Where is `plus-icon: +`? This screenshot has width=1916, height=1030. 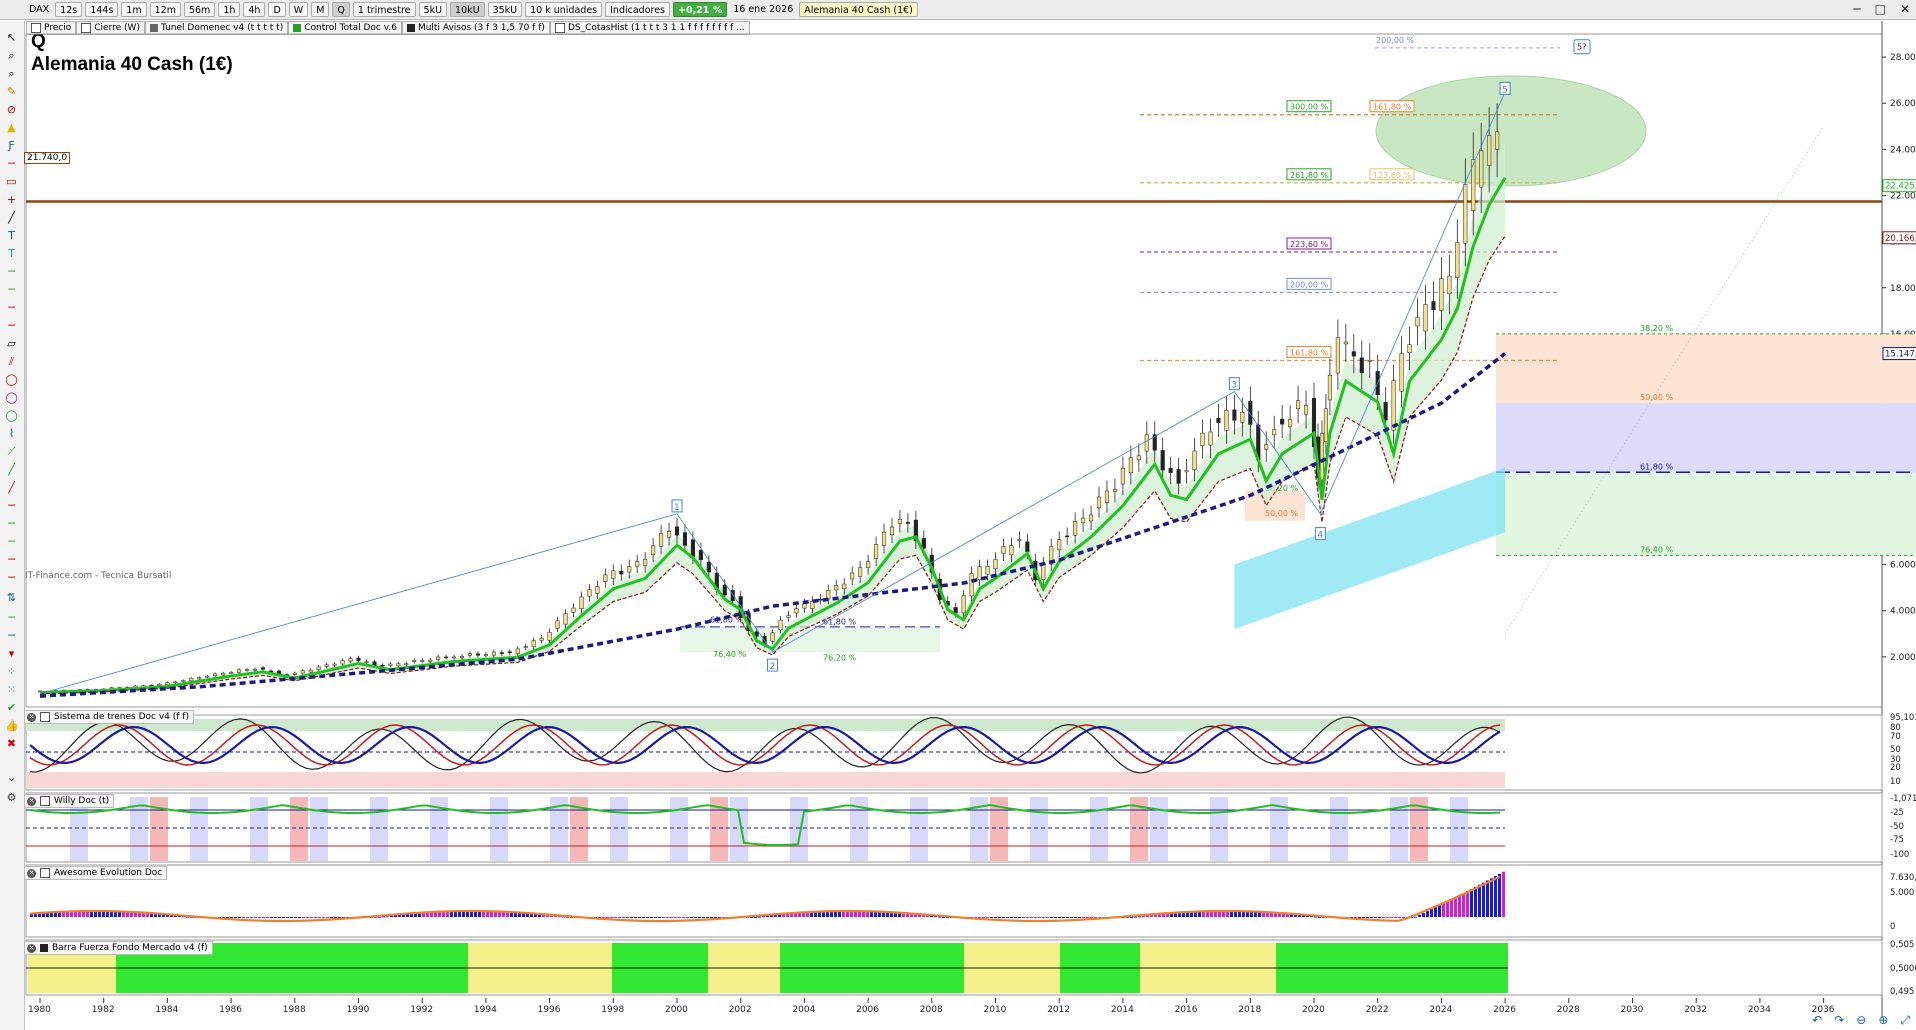
plus-icon: + is located at coordinates (11, 199).